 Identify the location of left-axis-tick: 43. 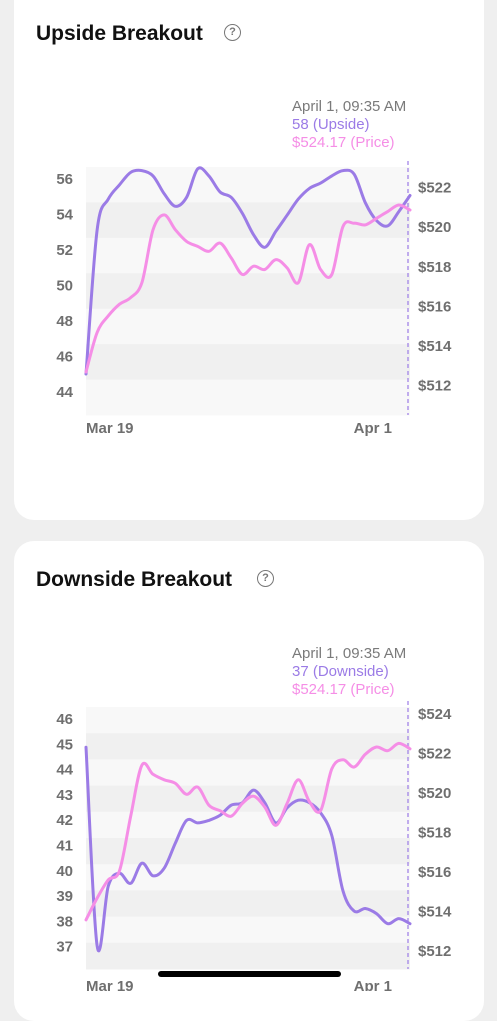
(64, 795).